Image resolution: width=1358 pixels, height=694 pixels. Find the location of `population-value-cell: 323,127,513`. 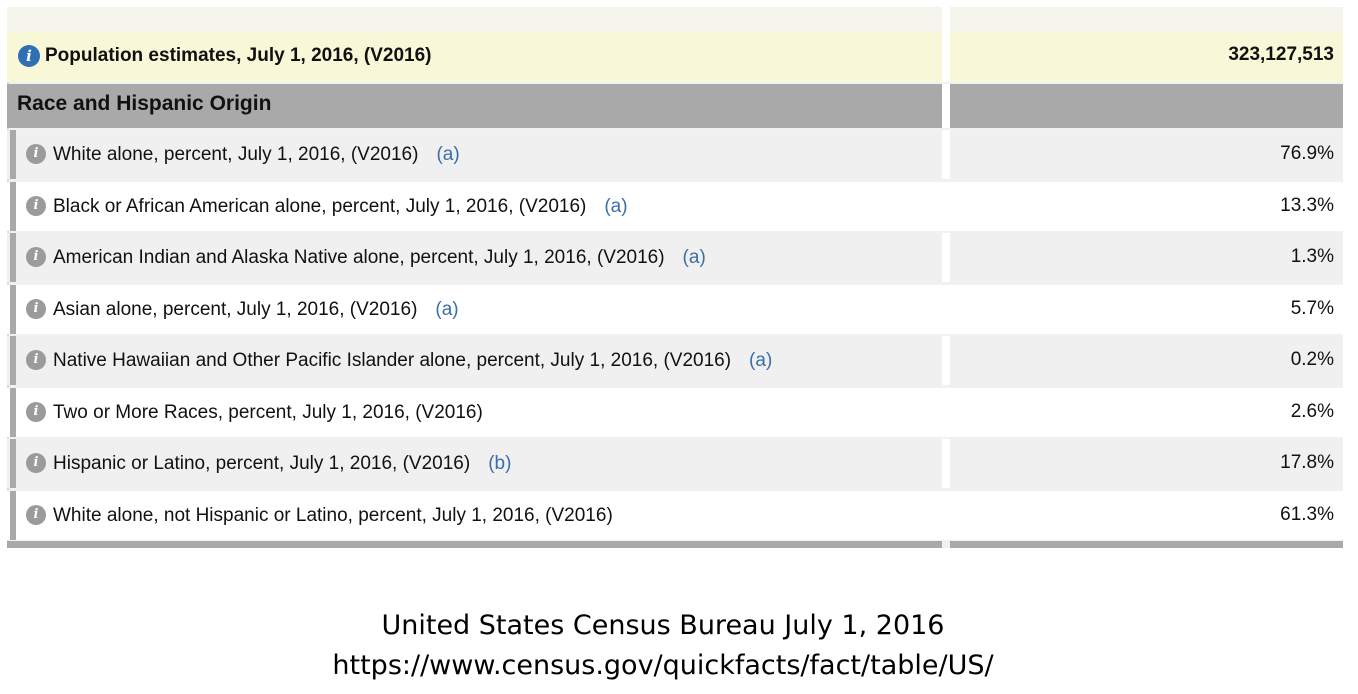

population-value-cell: 323,127,513 is located at coordinates (1146, 57).